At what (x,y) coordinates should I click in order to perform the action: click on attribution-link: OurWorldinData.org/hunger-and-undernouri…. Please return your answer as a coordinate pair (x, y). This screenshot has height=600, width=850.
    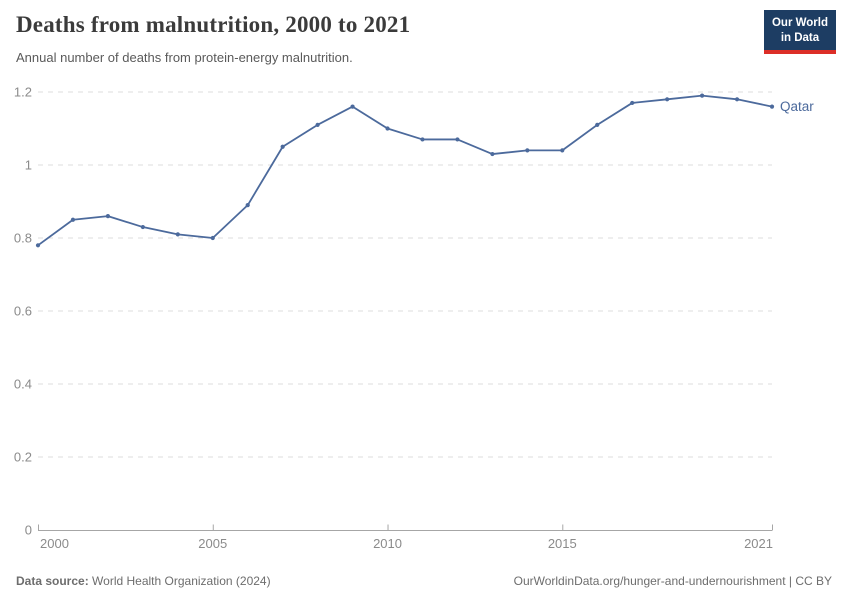
    Looking at the image, I should click on (672, 581).